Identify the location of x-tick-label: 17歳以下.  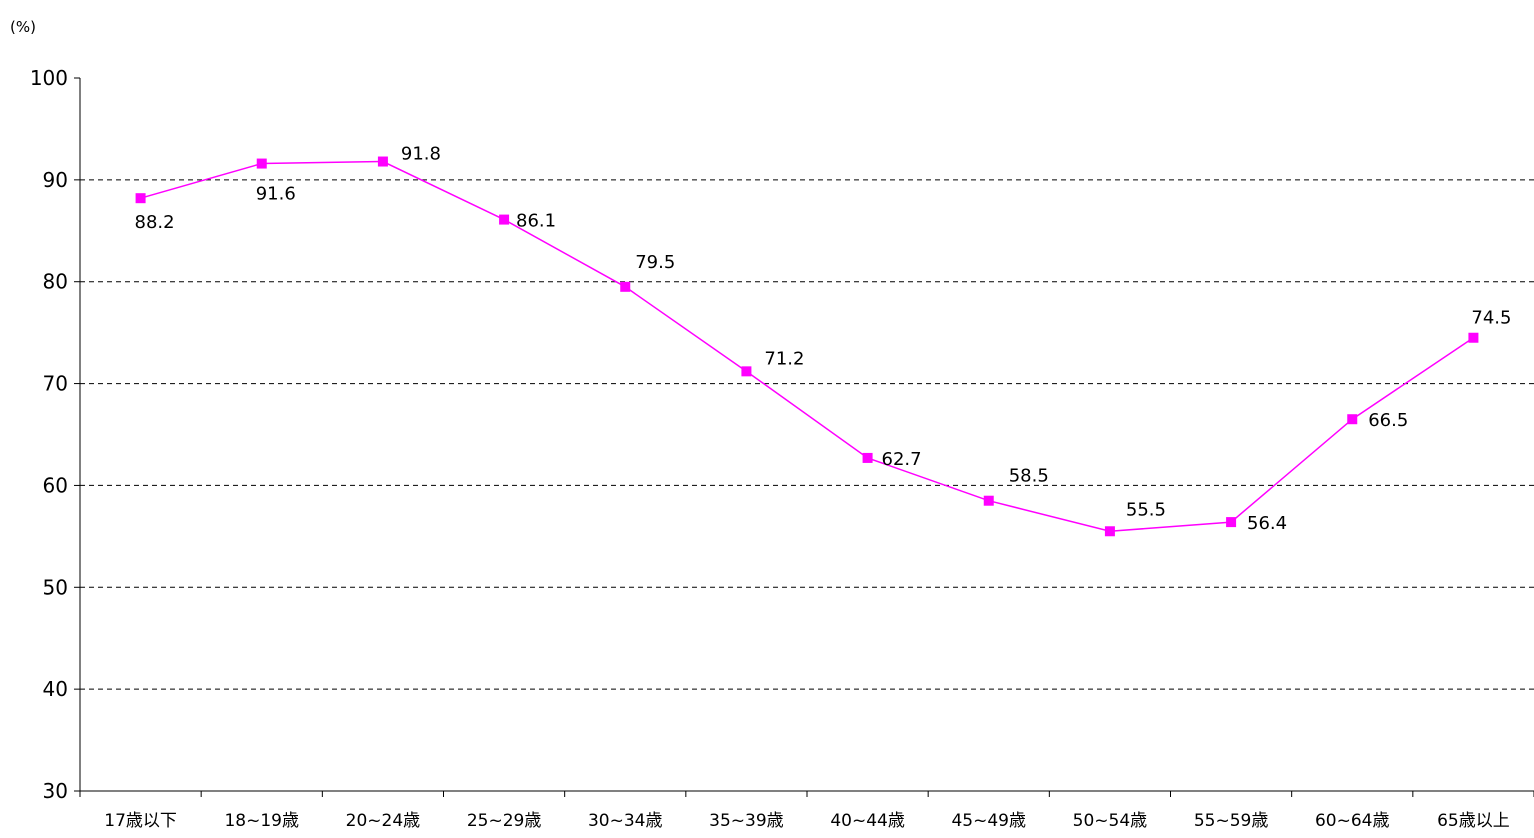
(140, 821).